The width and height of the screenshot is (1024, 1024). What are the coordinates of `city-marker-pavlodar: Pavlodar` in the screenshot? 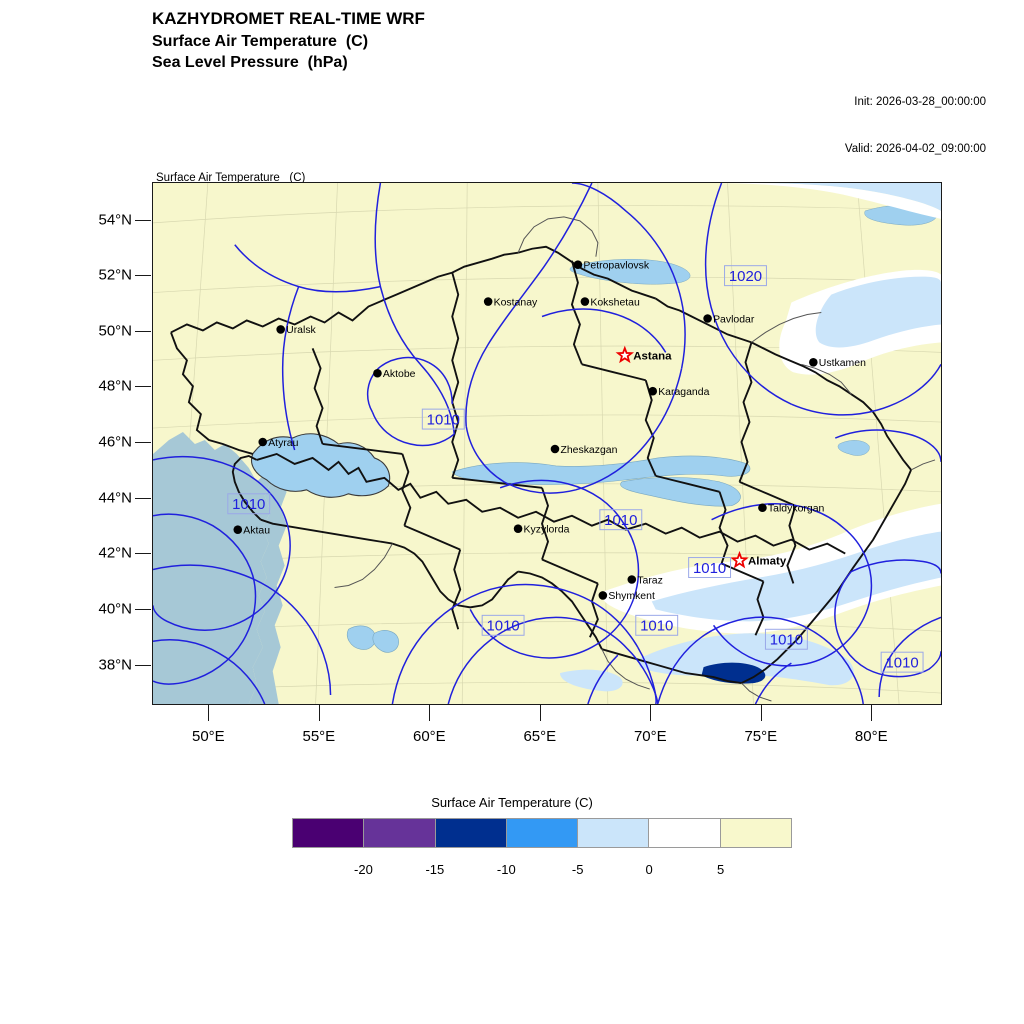 It's located at (729, 319).